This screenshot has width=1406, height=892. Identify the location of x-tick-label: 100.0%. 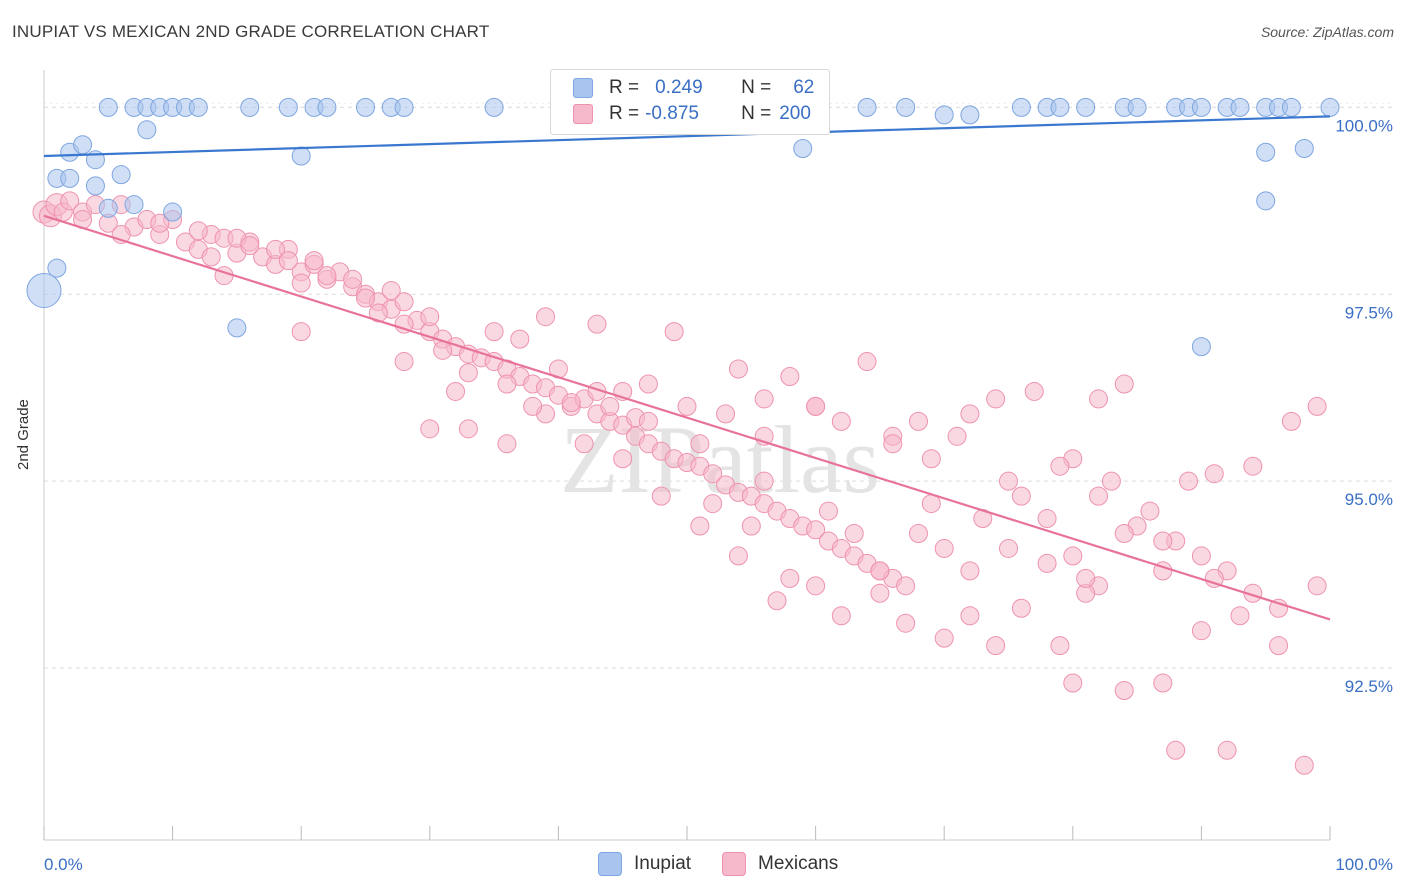
(1364, 864).